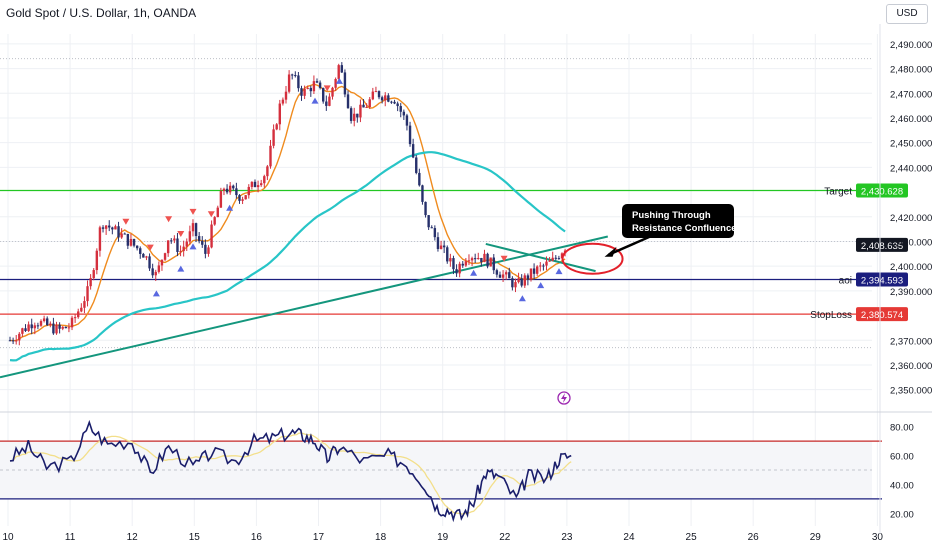  Describe the element at coordinates (70, 537) in the screenshot. I see `x-tick-label: 11` at that location.